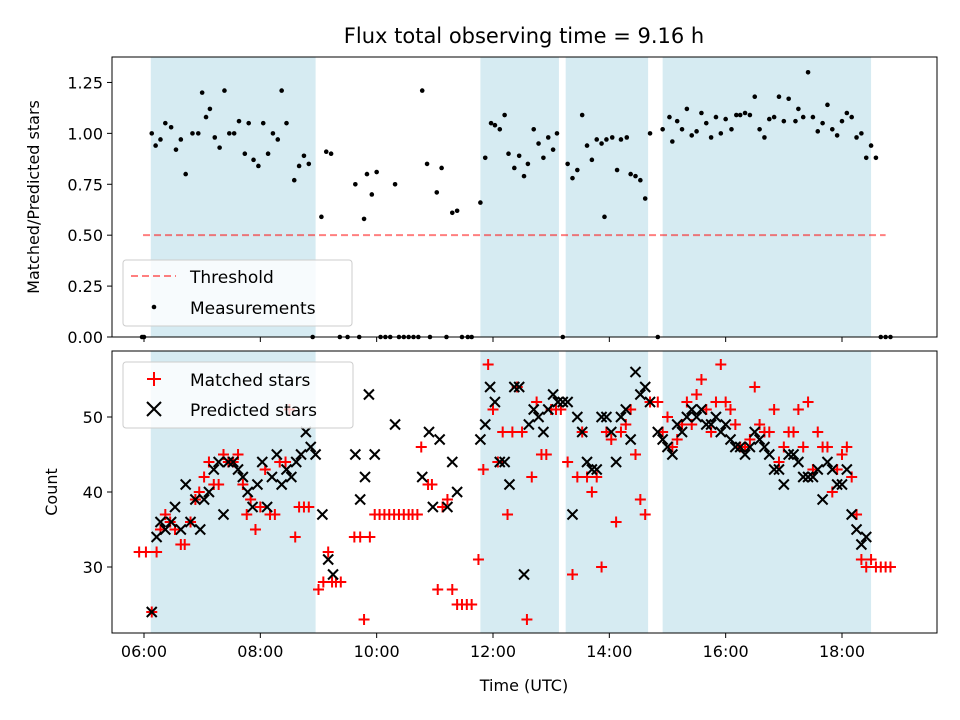  Describe the element at coordinates (93, 567) in the screenshot. I see `y-tick-label: 30` at that location.